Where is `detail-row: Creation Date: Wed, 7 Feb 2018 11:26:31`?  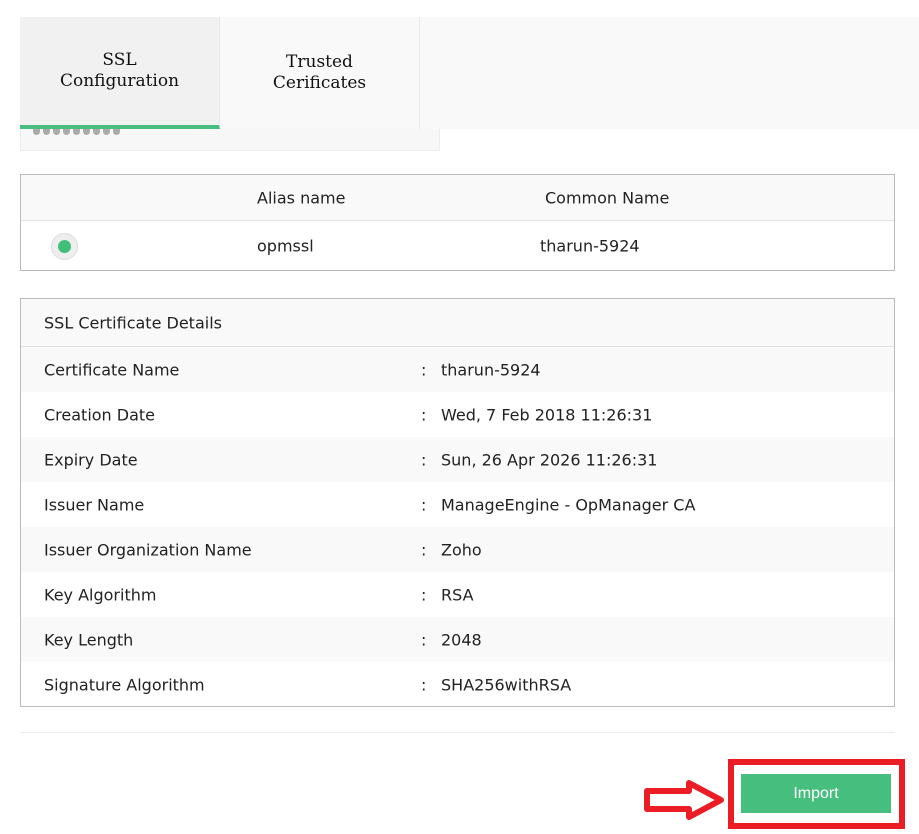
detail-row: Creation Date: Wed, 7 Feb 2018 11:26:31 is located at coordinates (457, 414).